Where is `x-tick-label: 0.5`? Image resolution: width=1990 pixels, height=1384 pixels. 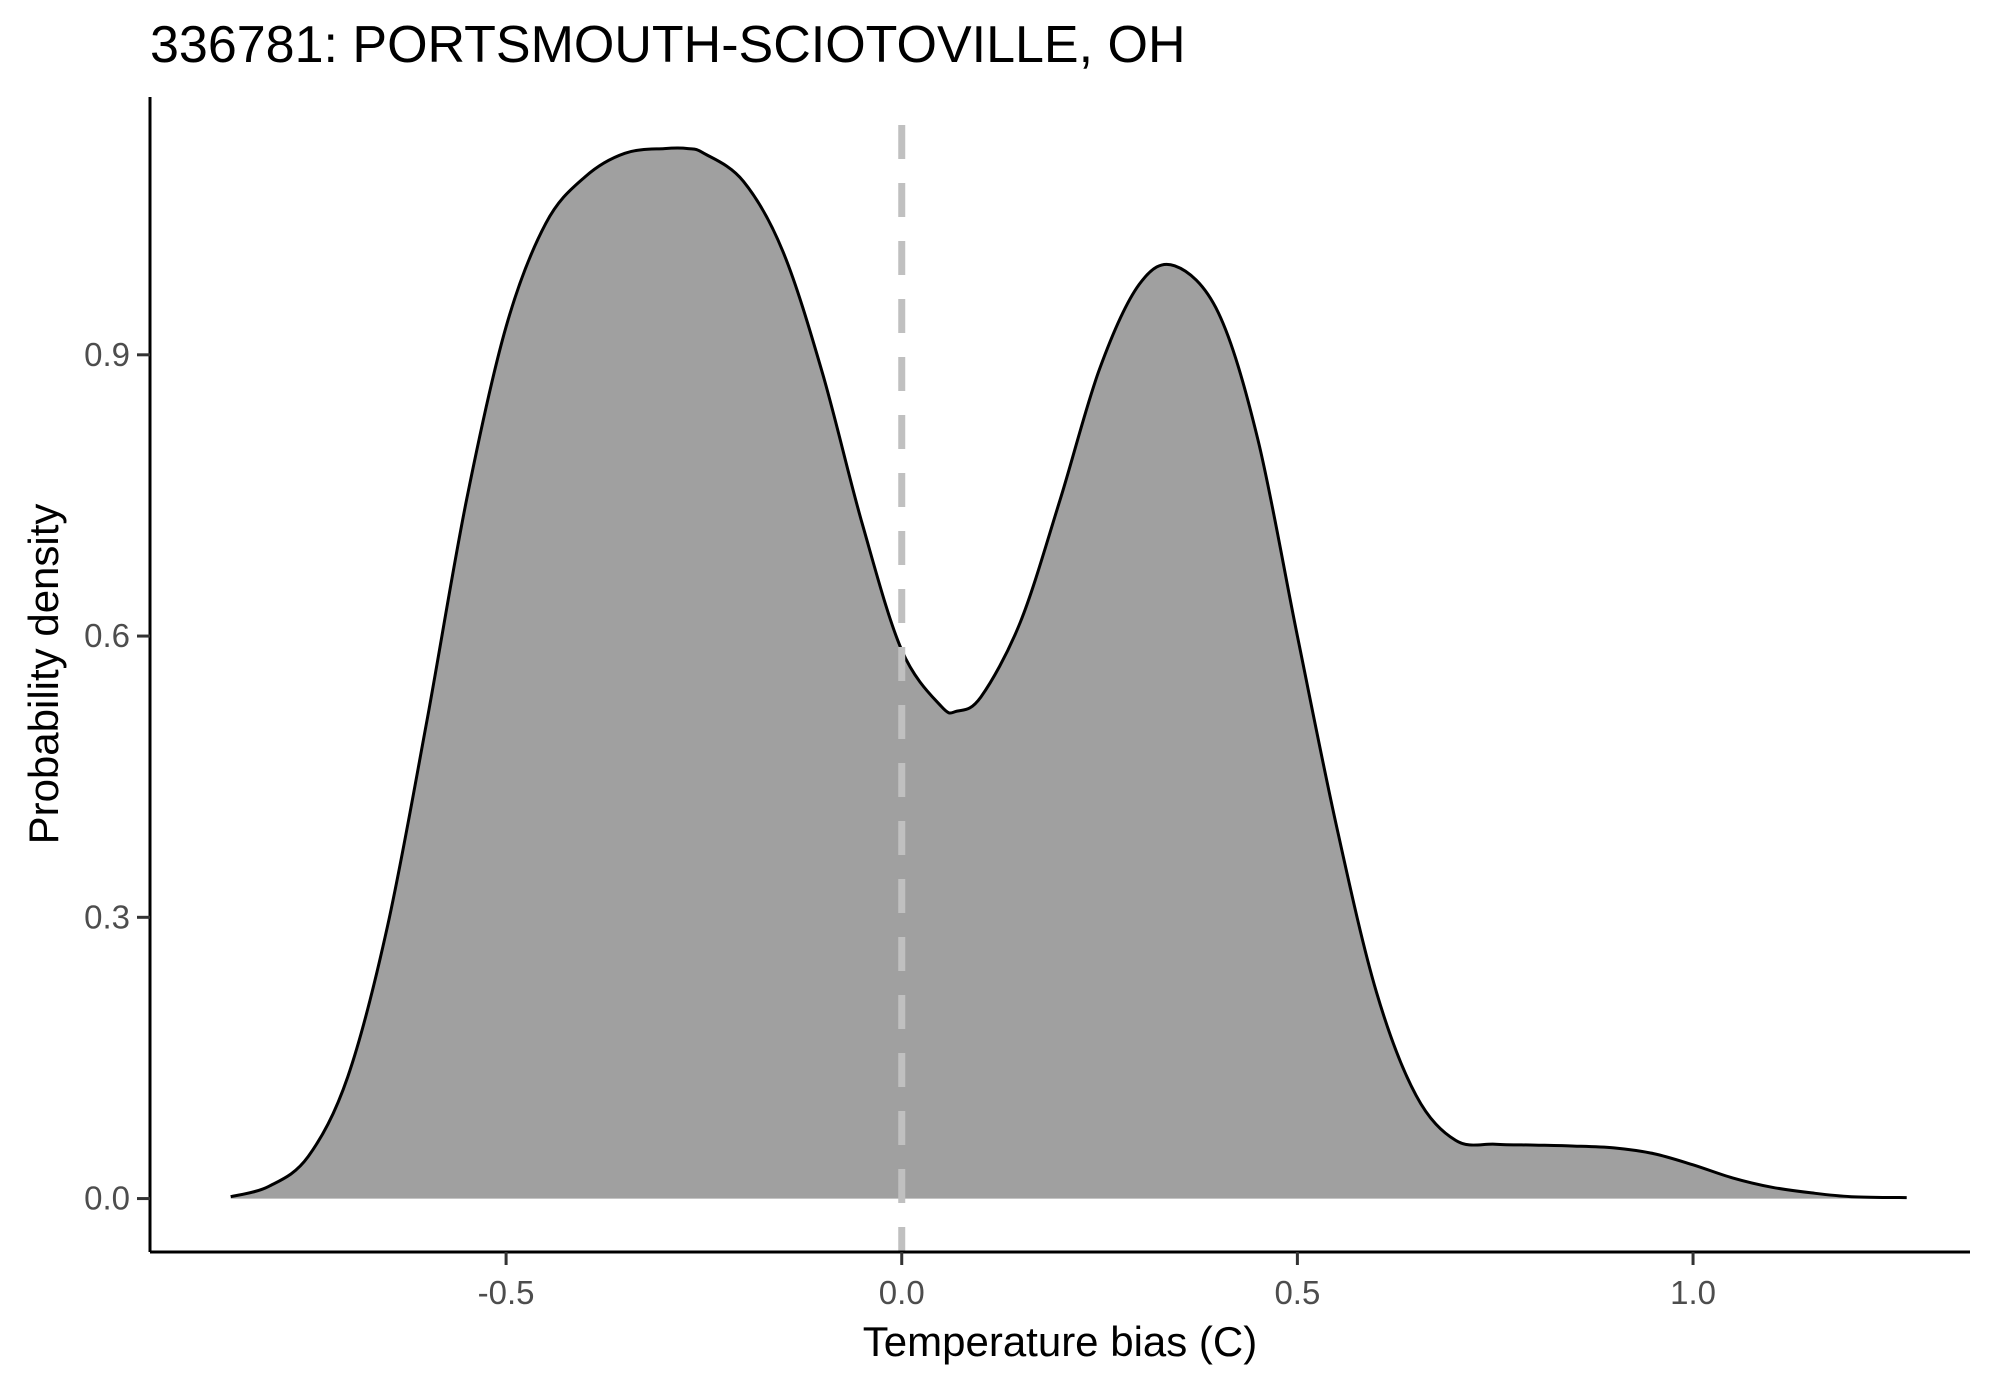 x-tick-label: 0.5 is located at coordinates (1297, 1292).